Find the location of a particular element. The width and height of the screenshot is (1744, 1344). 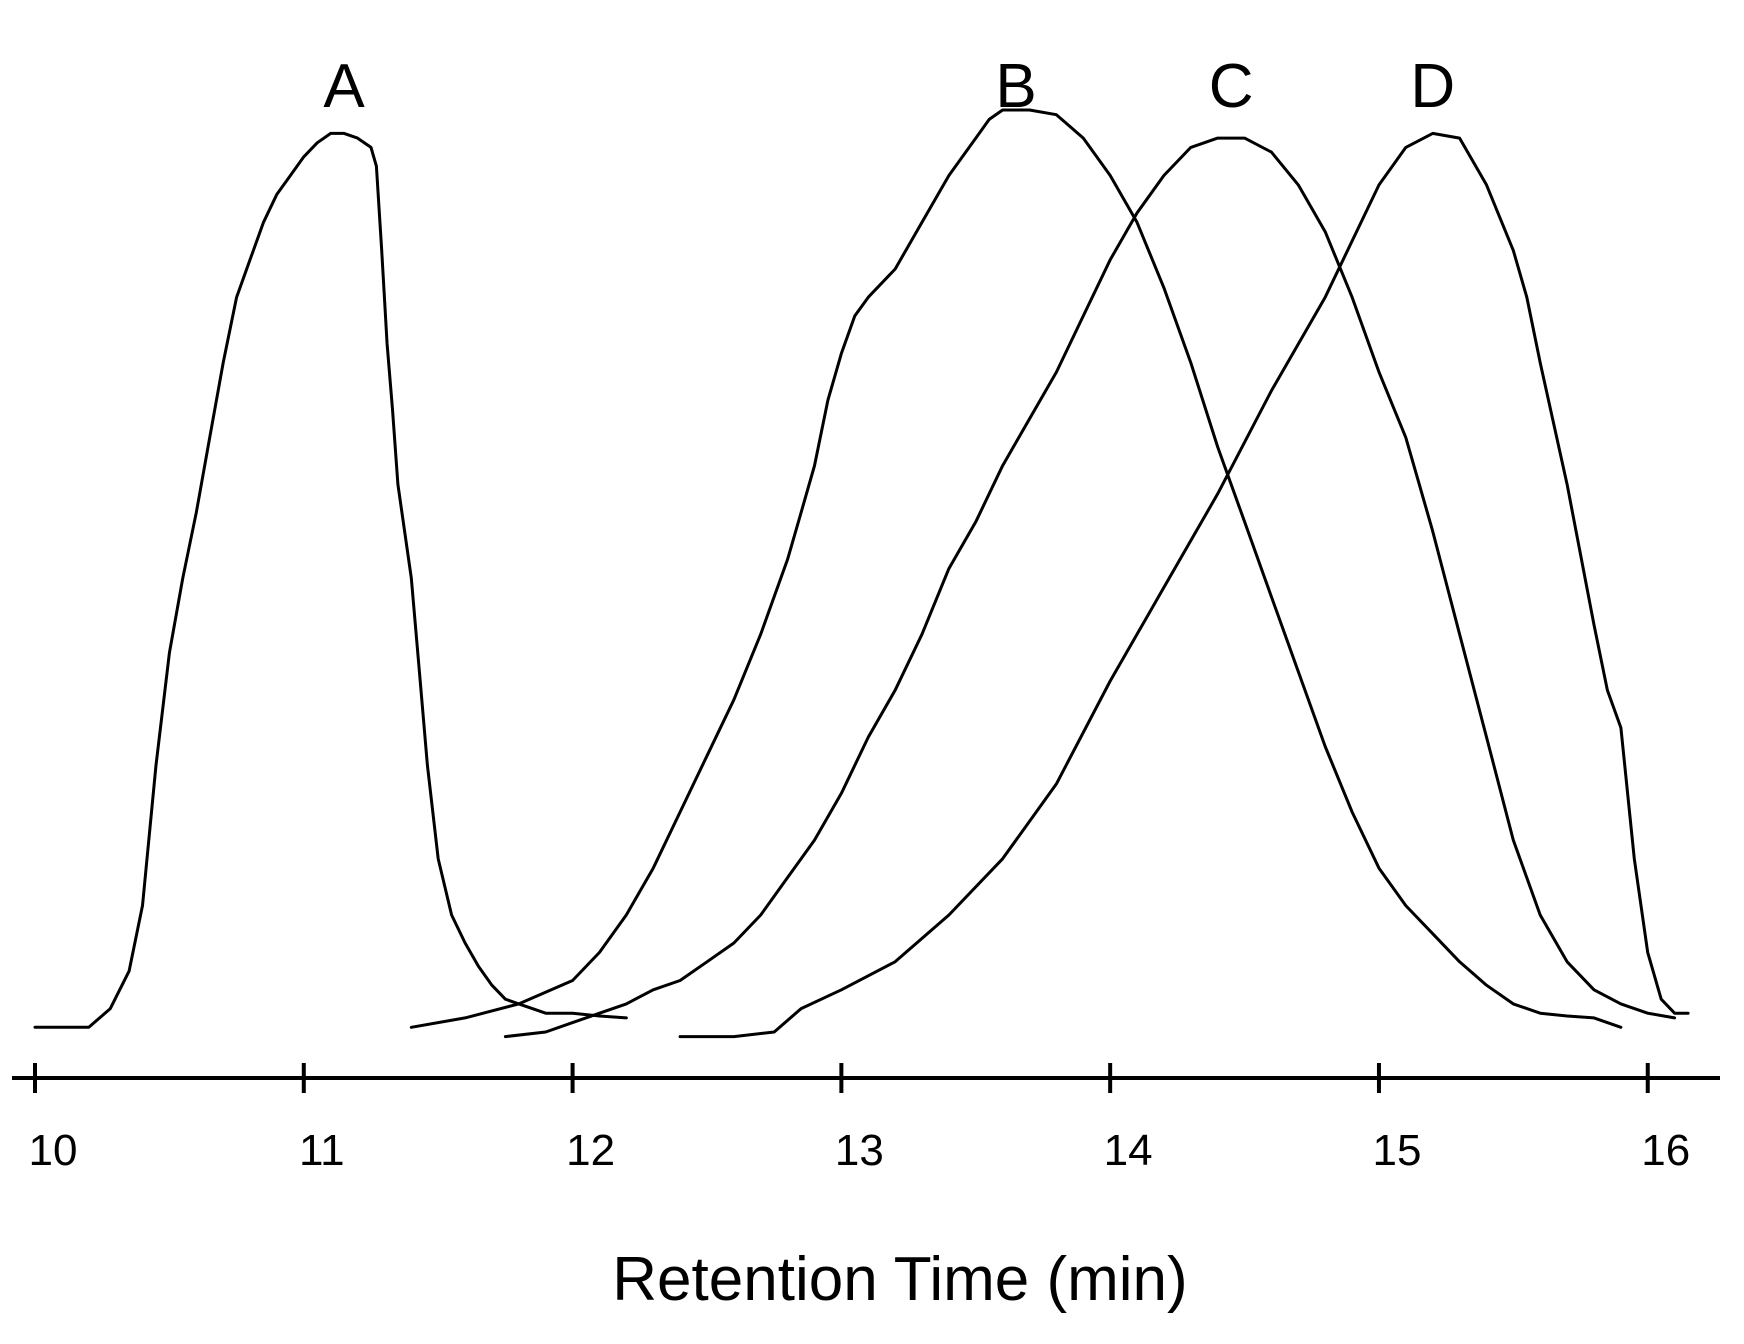

x-ticks-layer: 10 11 12 13 14 15 16 is located at coordinates (859, 1119).